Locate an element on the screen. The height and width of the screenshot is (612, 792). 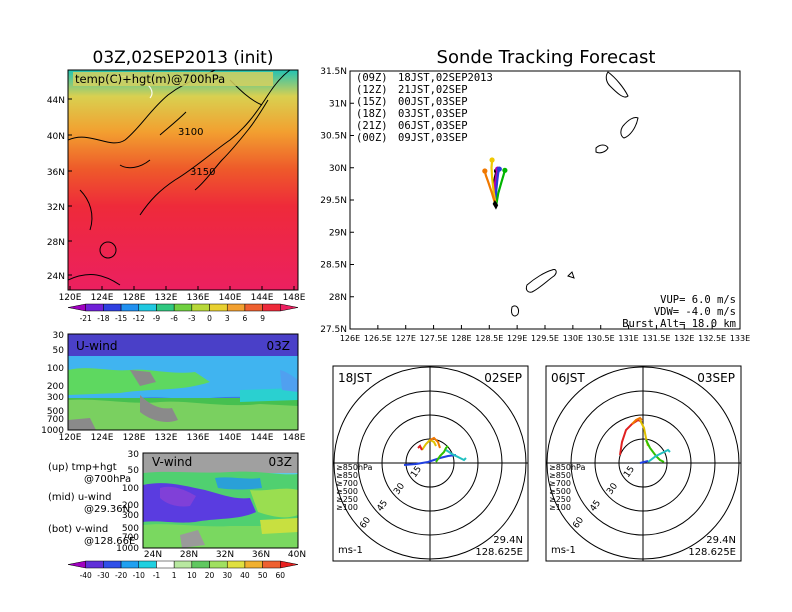
right-title: Sonde Tracking Forecast is located at coordinates (546, 57).